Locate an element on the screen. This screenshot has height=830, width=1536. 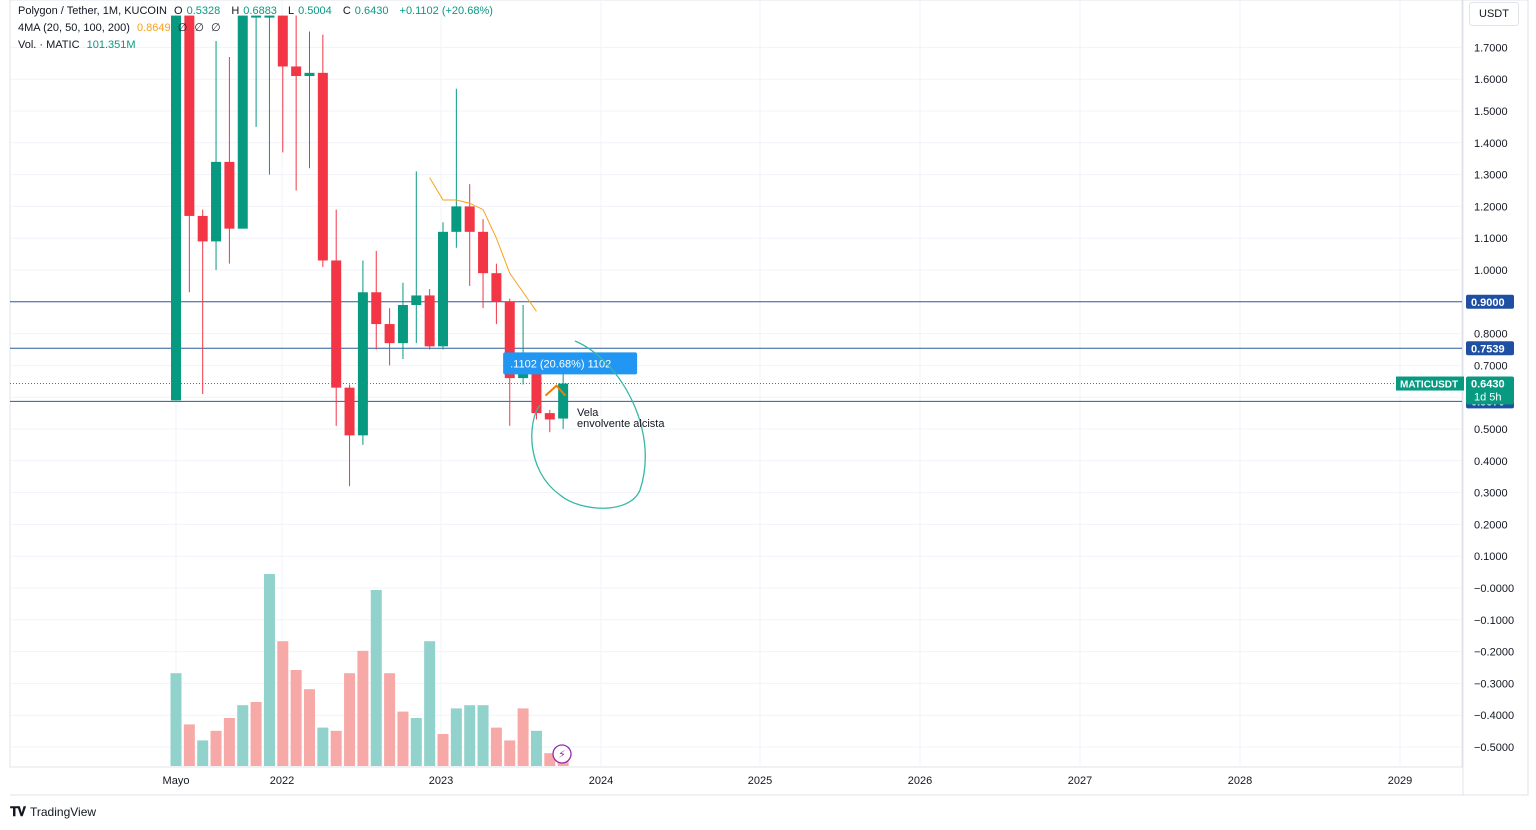
ohlc-close: C 0.6430 is located at coordinates (365, 11).